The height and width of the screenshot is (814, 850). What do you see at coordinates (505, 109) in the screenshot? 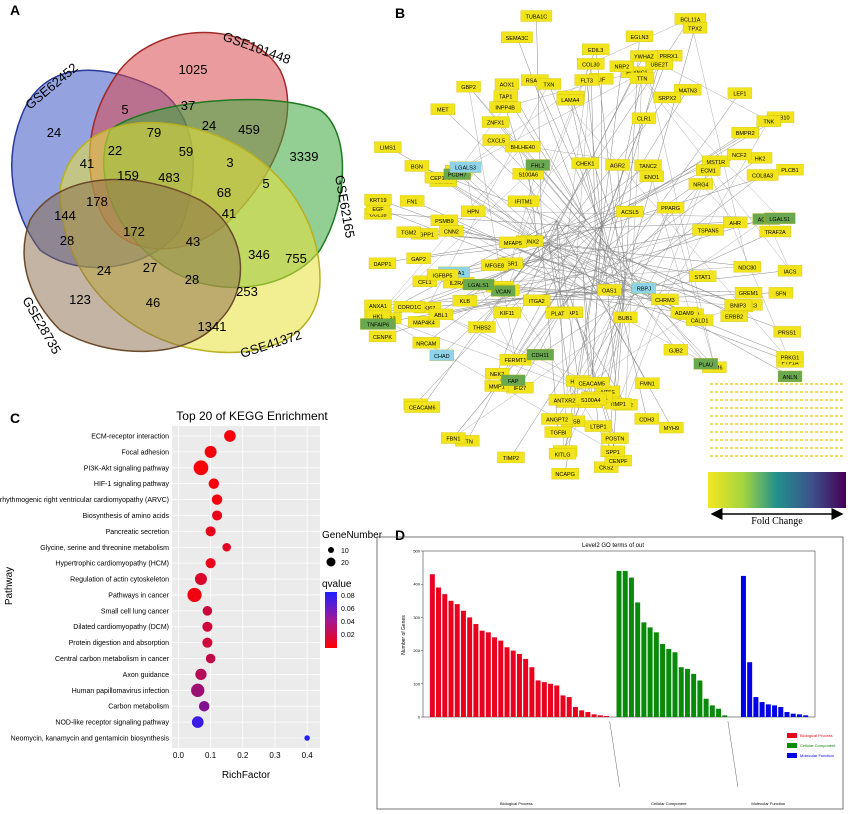
I see `gene-label: INPP4B` at bounding box center [505, 109].